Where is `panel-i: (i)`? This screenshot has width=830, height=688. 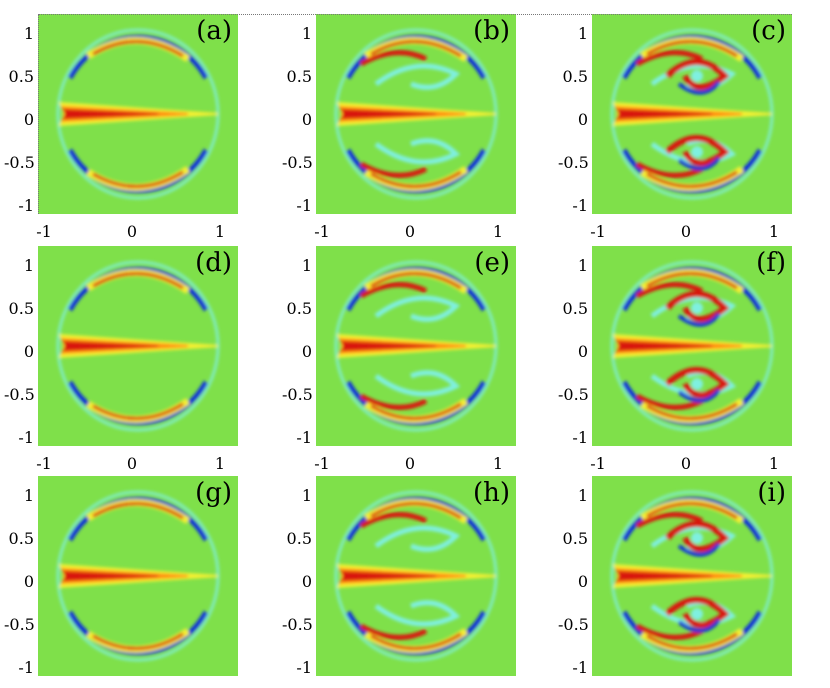
panel-i: (i) is located at coordinates (692, 576).